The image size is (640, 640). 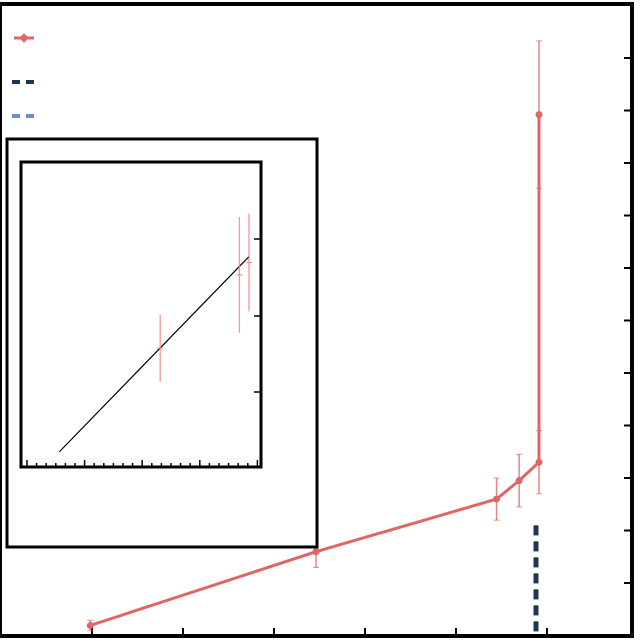 What do you see at coordinates (154, 354) in the screenshot?
I see `inset-fit-line` at bounding box center [154, 354].